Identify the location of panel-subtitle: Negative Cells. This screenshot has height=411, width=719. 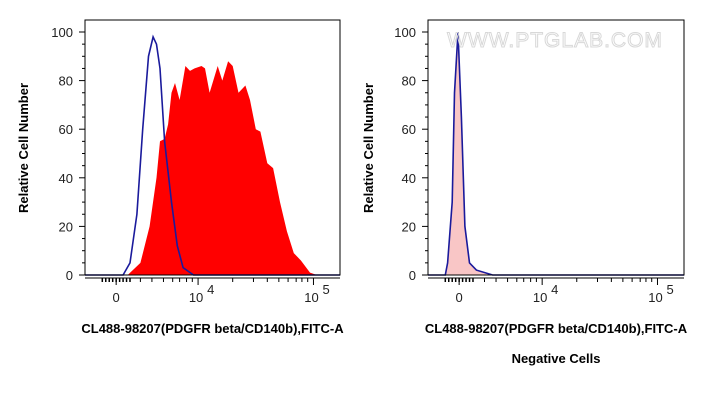
(556, 358).